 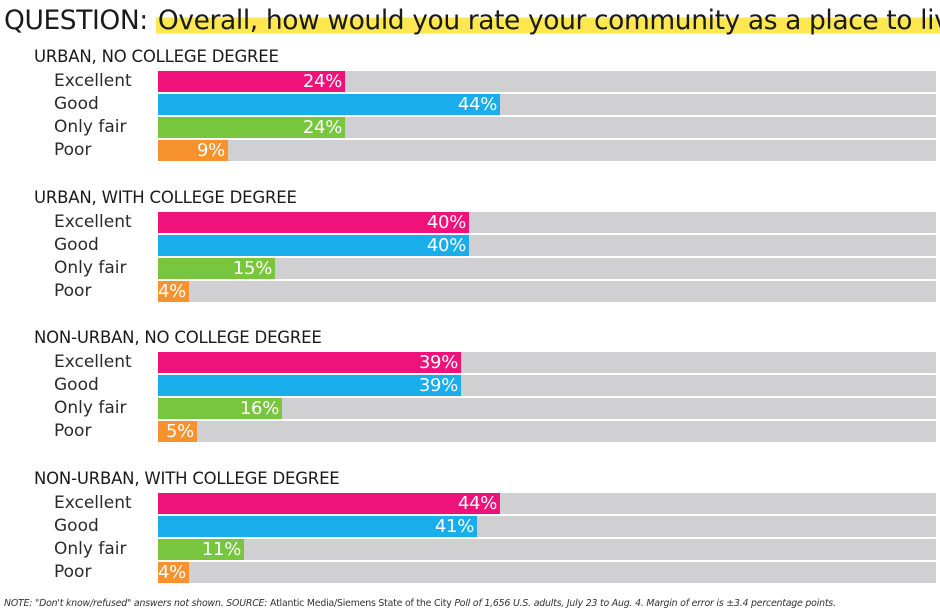 What do you see at coordinates (156, 56) in the screenshot?
I see `group-title: URBAN, NO COLLEGE DEGREE` at bounding box center [156, 56].